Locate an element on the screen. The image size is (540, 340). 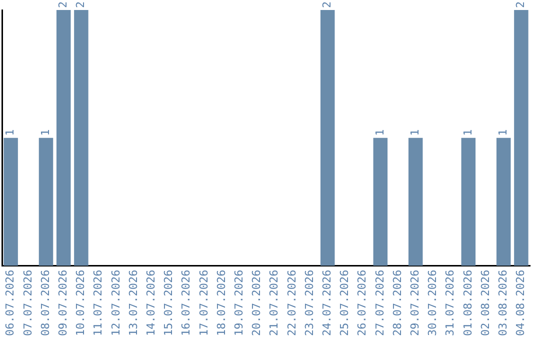
x-tick-label: 12.07.2026 is located at coordinates (115, 303).